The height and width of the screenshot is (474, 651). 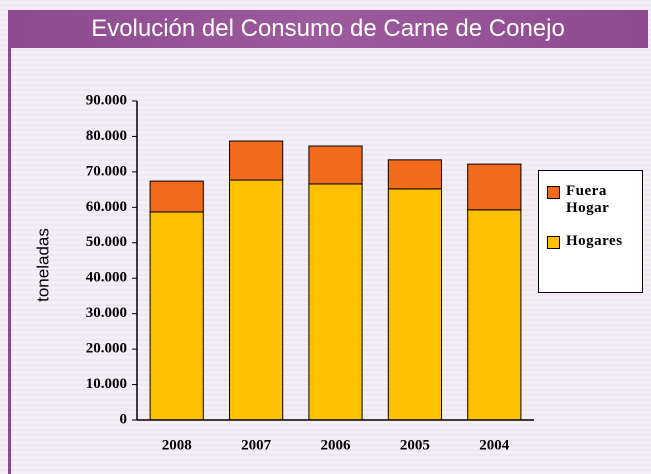 What do you see at coordinates (415, 445) in the screenshot?
I see `x-tick-label: 2005` at bounding box center [415, 445].